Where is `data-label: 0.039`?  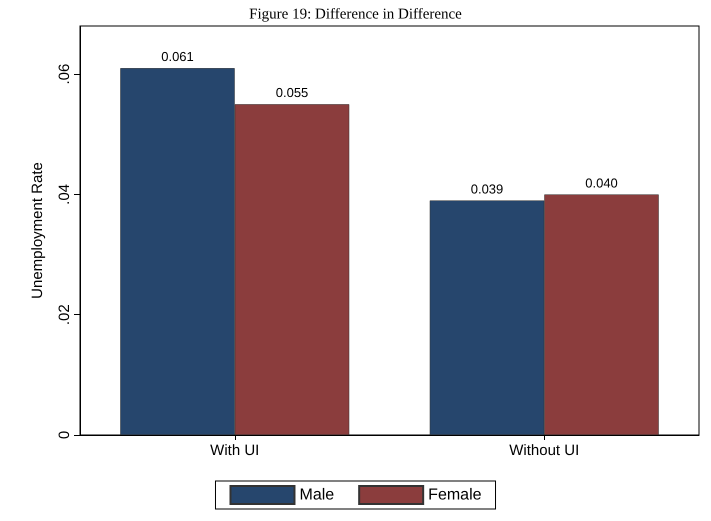
data-label: 0.039 is located at coordinates (487, 188).